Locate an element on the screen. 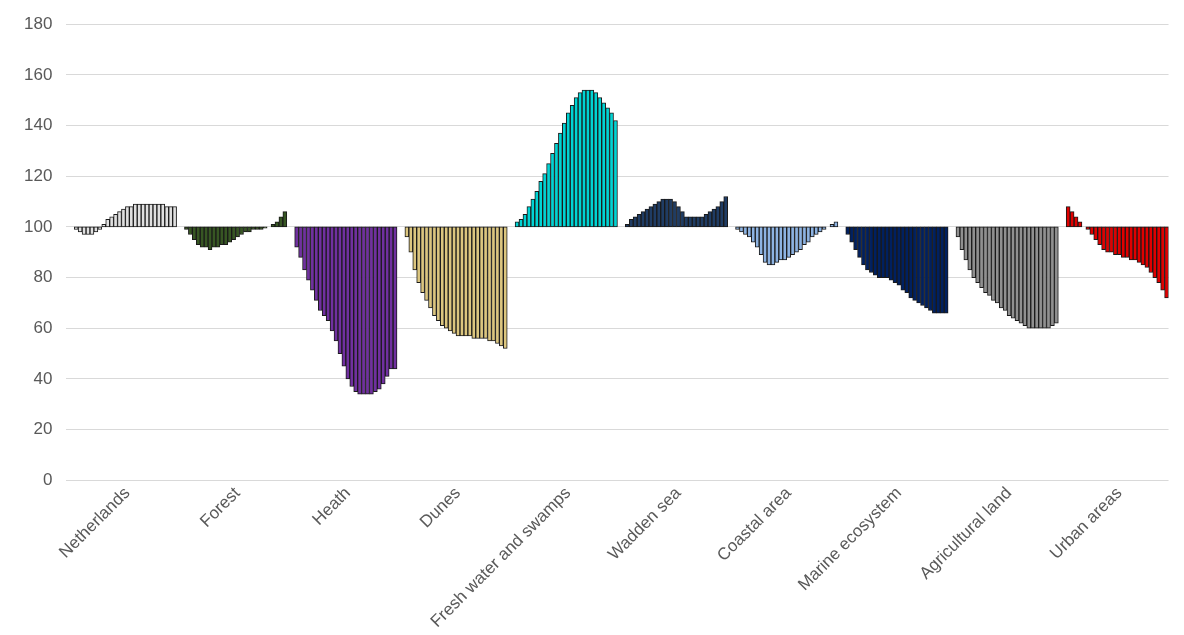  y-tick-label: 0 is located at coordinates (47, 479).